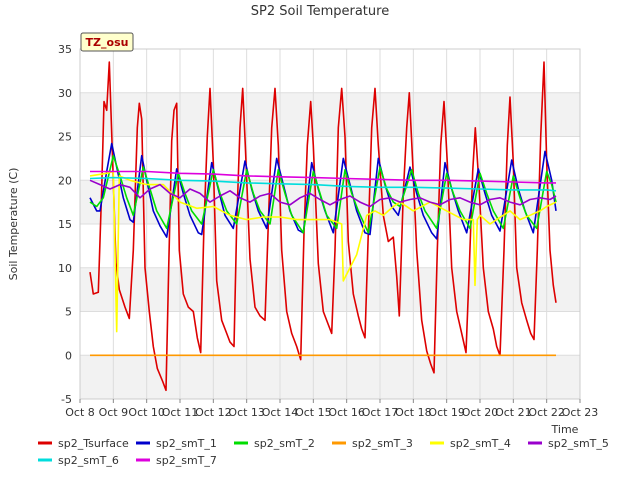 The height and width of the screenshot is (480, 640). What do you see at coordinates (66, 399) in the screenshot?
I see `y-tick-label: -5` at bounding box center [66, 399].